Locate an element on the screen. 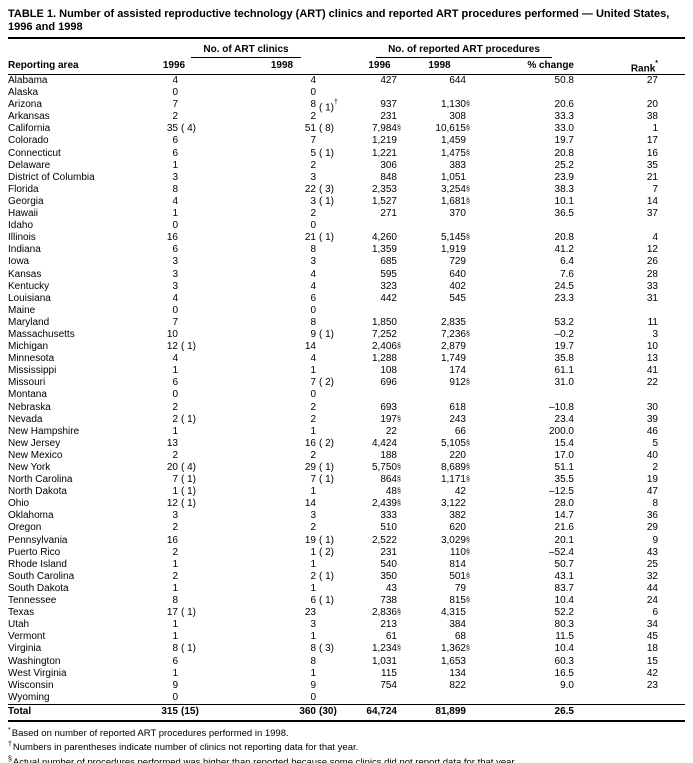  cell-procedures-1998: 2,879 is located at coordinates (439, 347).